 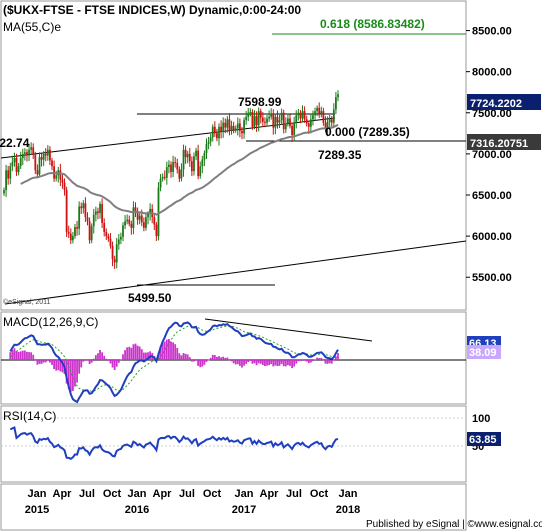 I want to click on time-tick-label: Jan, so click(x=244, y=494).